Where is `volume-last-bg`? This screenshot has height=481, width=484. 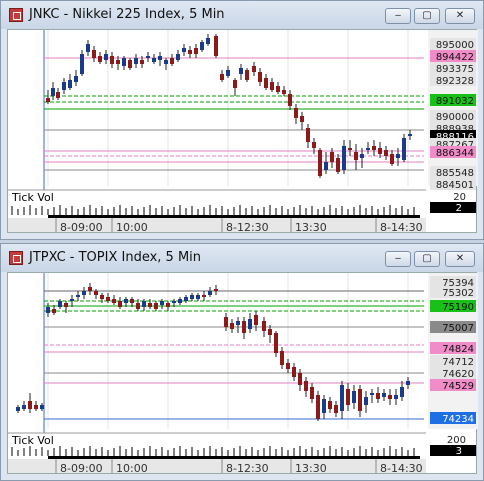 volume-last-bg is located at coordinates (453, 450).